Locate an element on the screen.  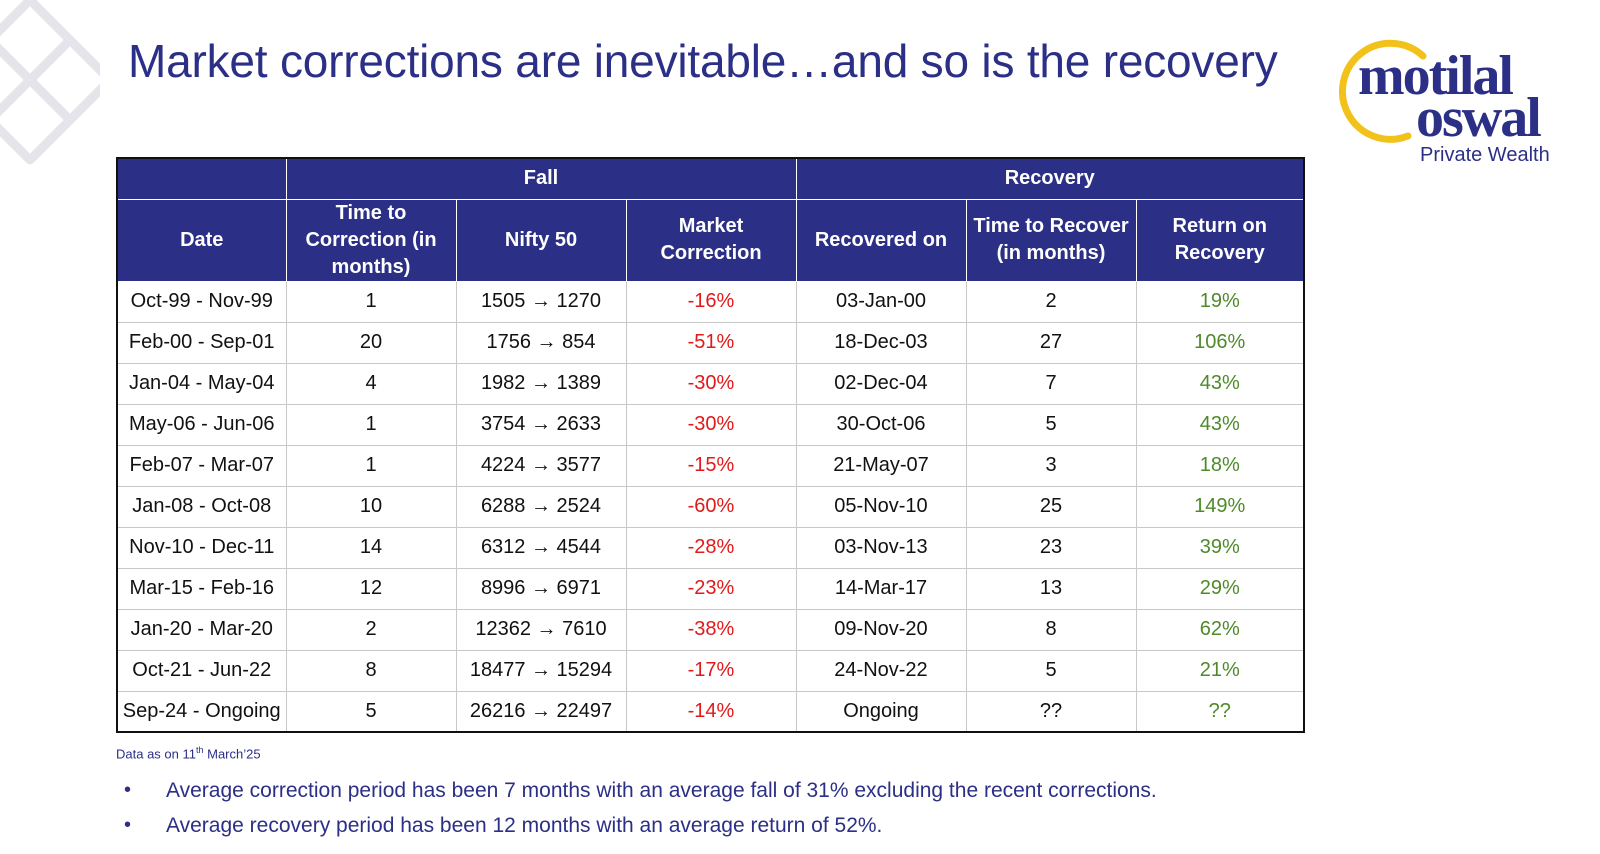
cell-return: 39% is located at coordinates (1220, 547).